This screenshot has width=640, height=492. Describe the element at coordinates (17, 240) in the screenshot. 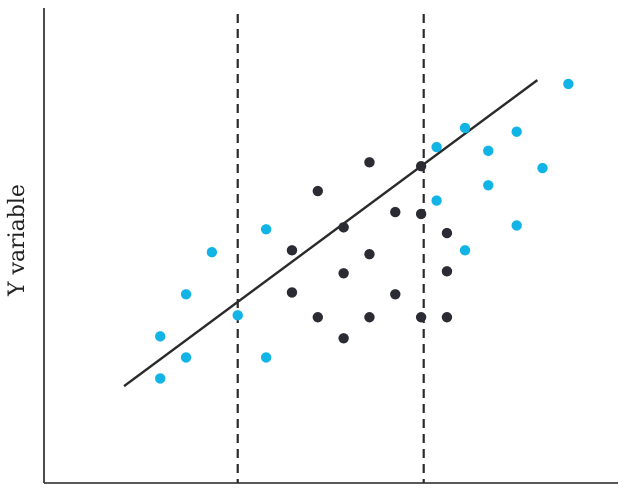

I see `y-axis-label: Y variable` at that location.